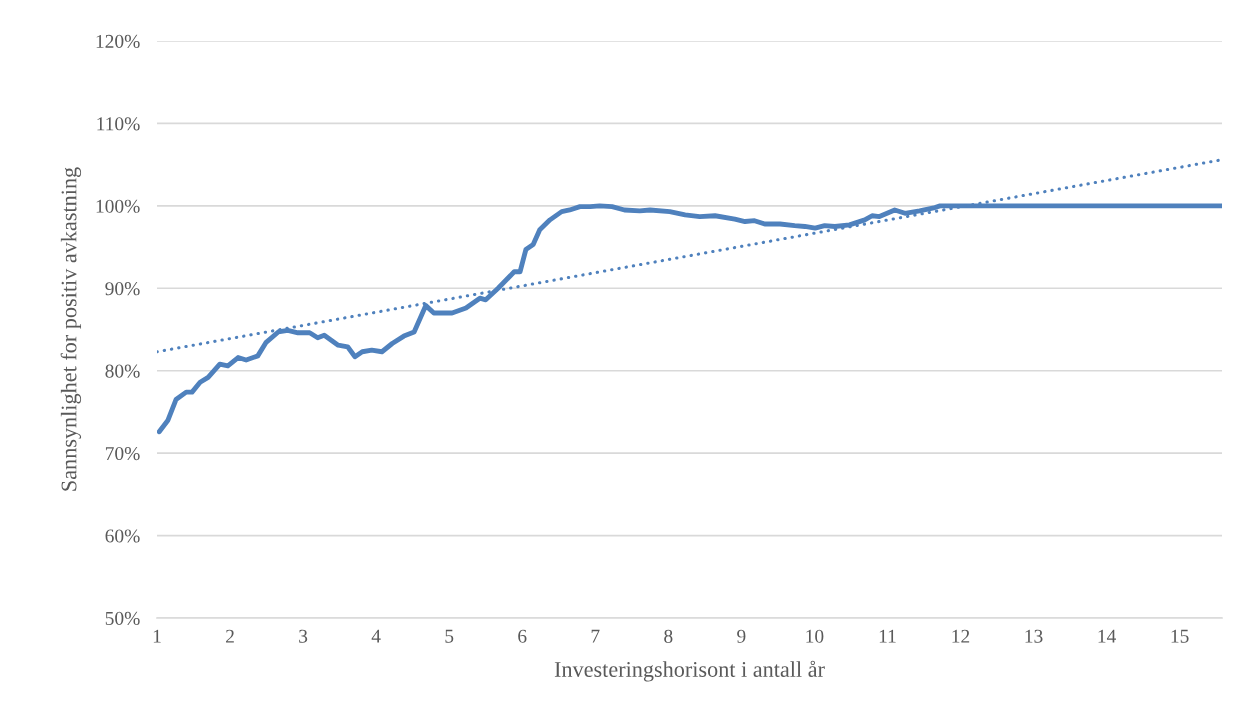 This screenshot has height=726, width=1253. I want to click on y-tick-label: 100%, so click(118, 206).